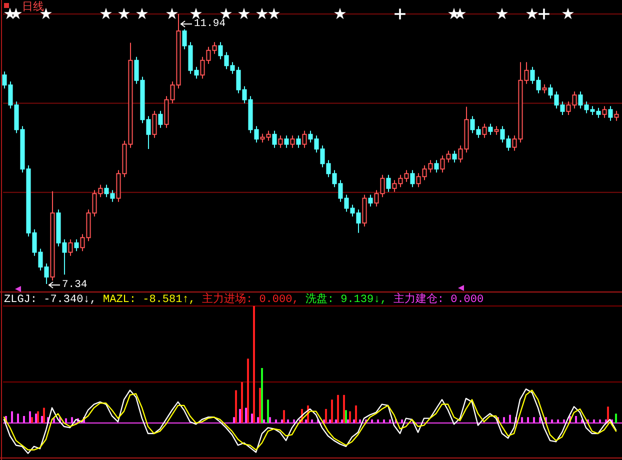 The image size is (622, 460). Describe the element at coordinates (169, 300) in the screenshot. I see `annotation: -8.581↑,` at that location.